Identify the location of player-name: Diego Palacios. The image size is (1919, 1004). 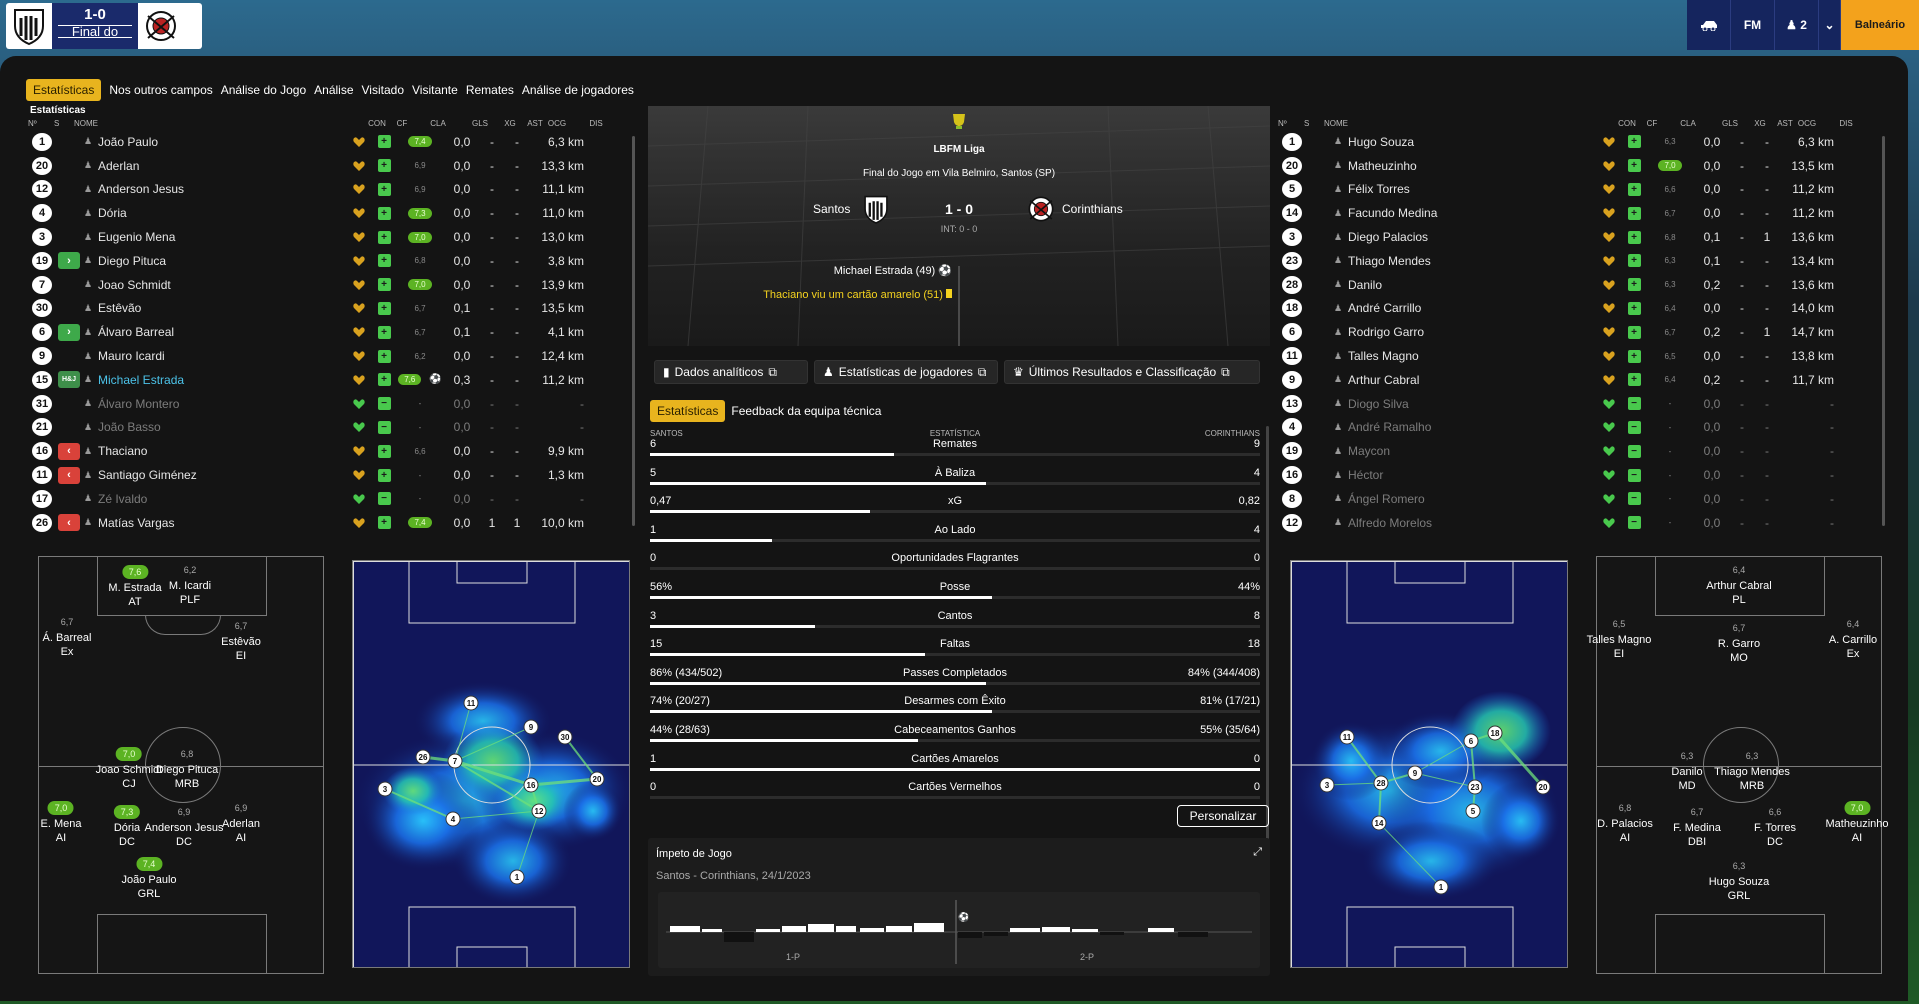
(1388, 237).